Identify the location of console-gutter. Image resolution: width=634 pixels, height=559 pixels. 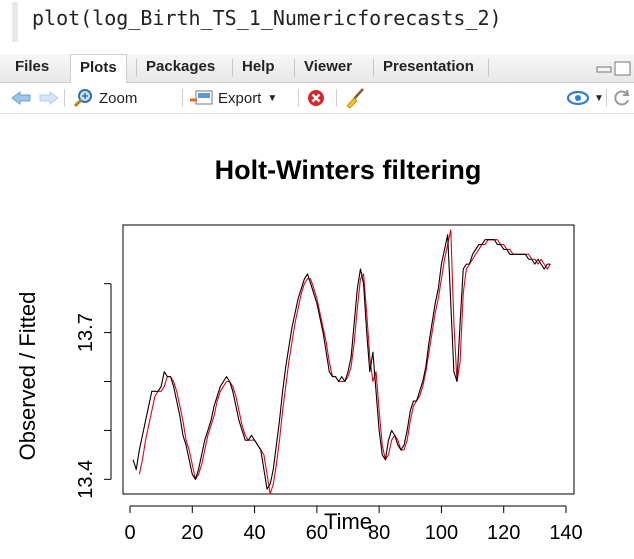
(15, 22).